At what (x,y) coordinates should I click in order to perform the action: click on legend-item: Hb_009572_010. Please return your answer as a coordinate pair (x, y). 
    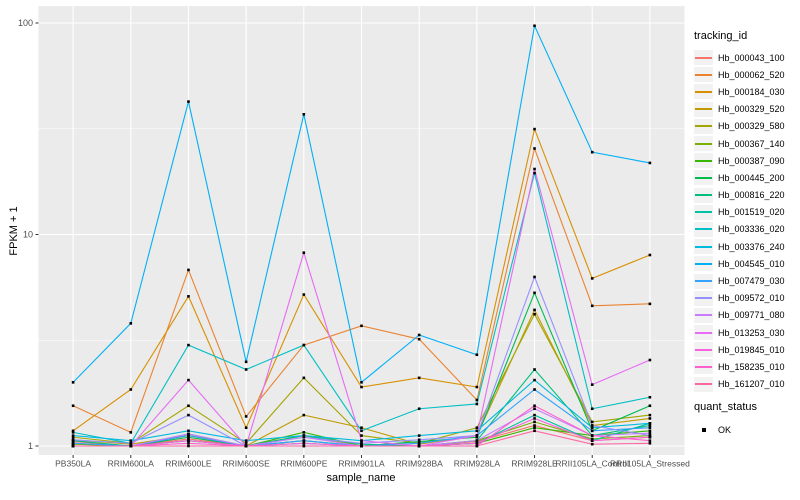
    Looking at the image, I should click on (739, 298).